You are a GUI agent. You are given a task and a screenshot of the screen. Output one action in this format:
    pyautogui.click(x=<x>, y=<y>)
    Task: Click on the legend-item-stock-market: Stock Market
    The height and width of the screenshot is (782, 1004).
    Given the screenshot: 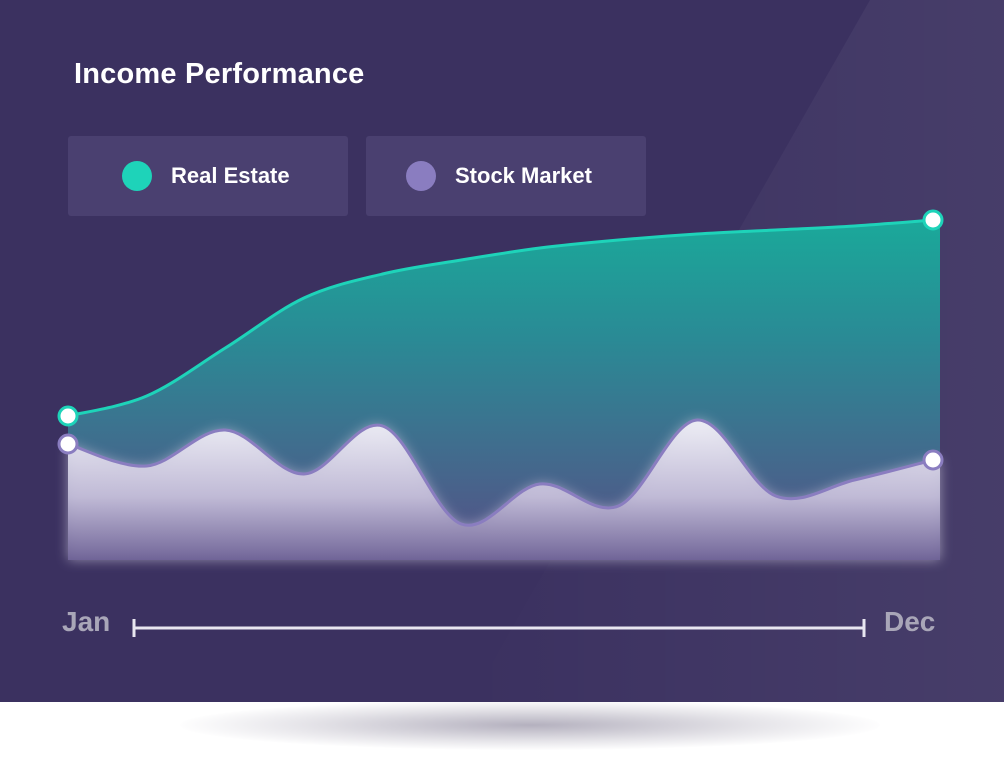 What is the action you would take?
    pyautogui.click(x=506, y=176)
    